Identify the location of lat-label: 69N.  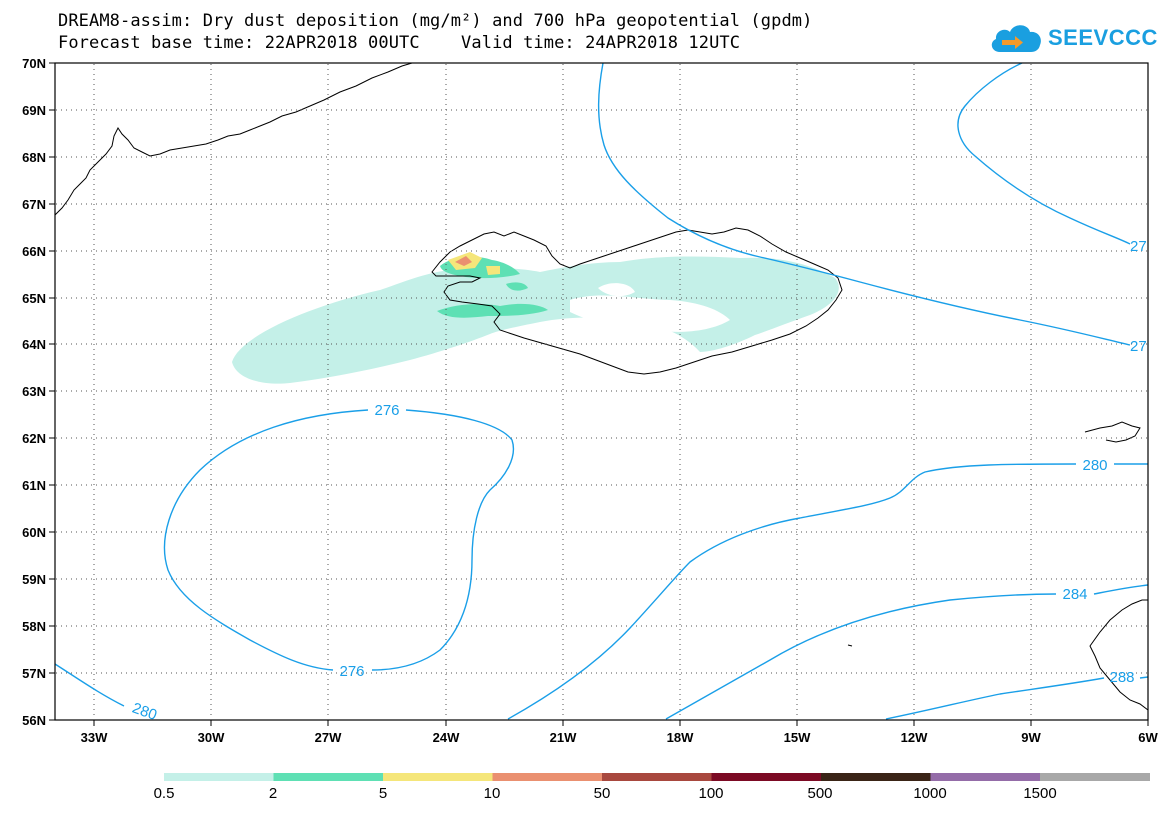
(34, 110).